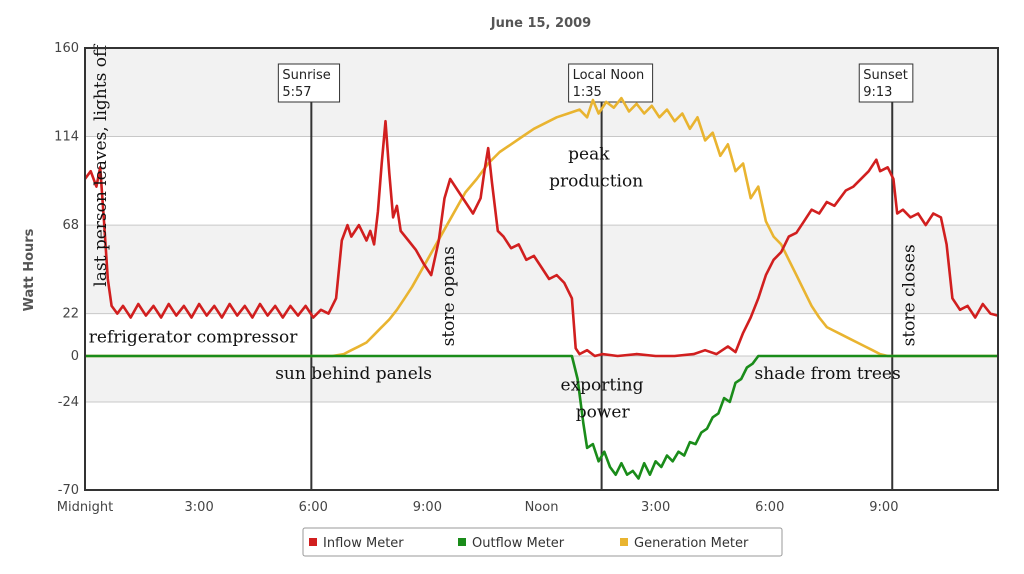 This screenshot has height=574, width=1024. What do you see at coordinates (66, 269) in the screenshot?
I see `y-axis-ticks: 160 114 68 22 0 -24 -70` at bounding box center [66, 269].